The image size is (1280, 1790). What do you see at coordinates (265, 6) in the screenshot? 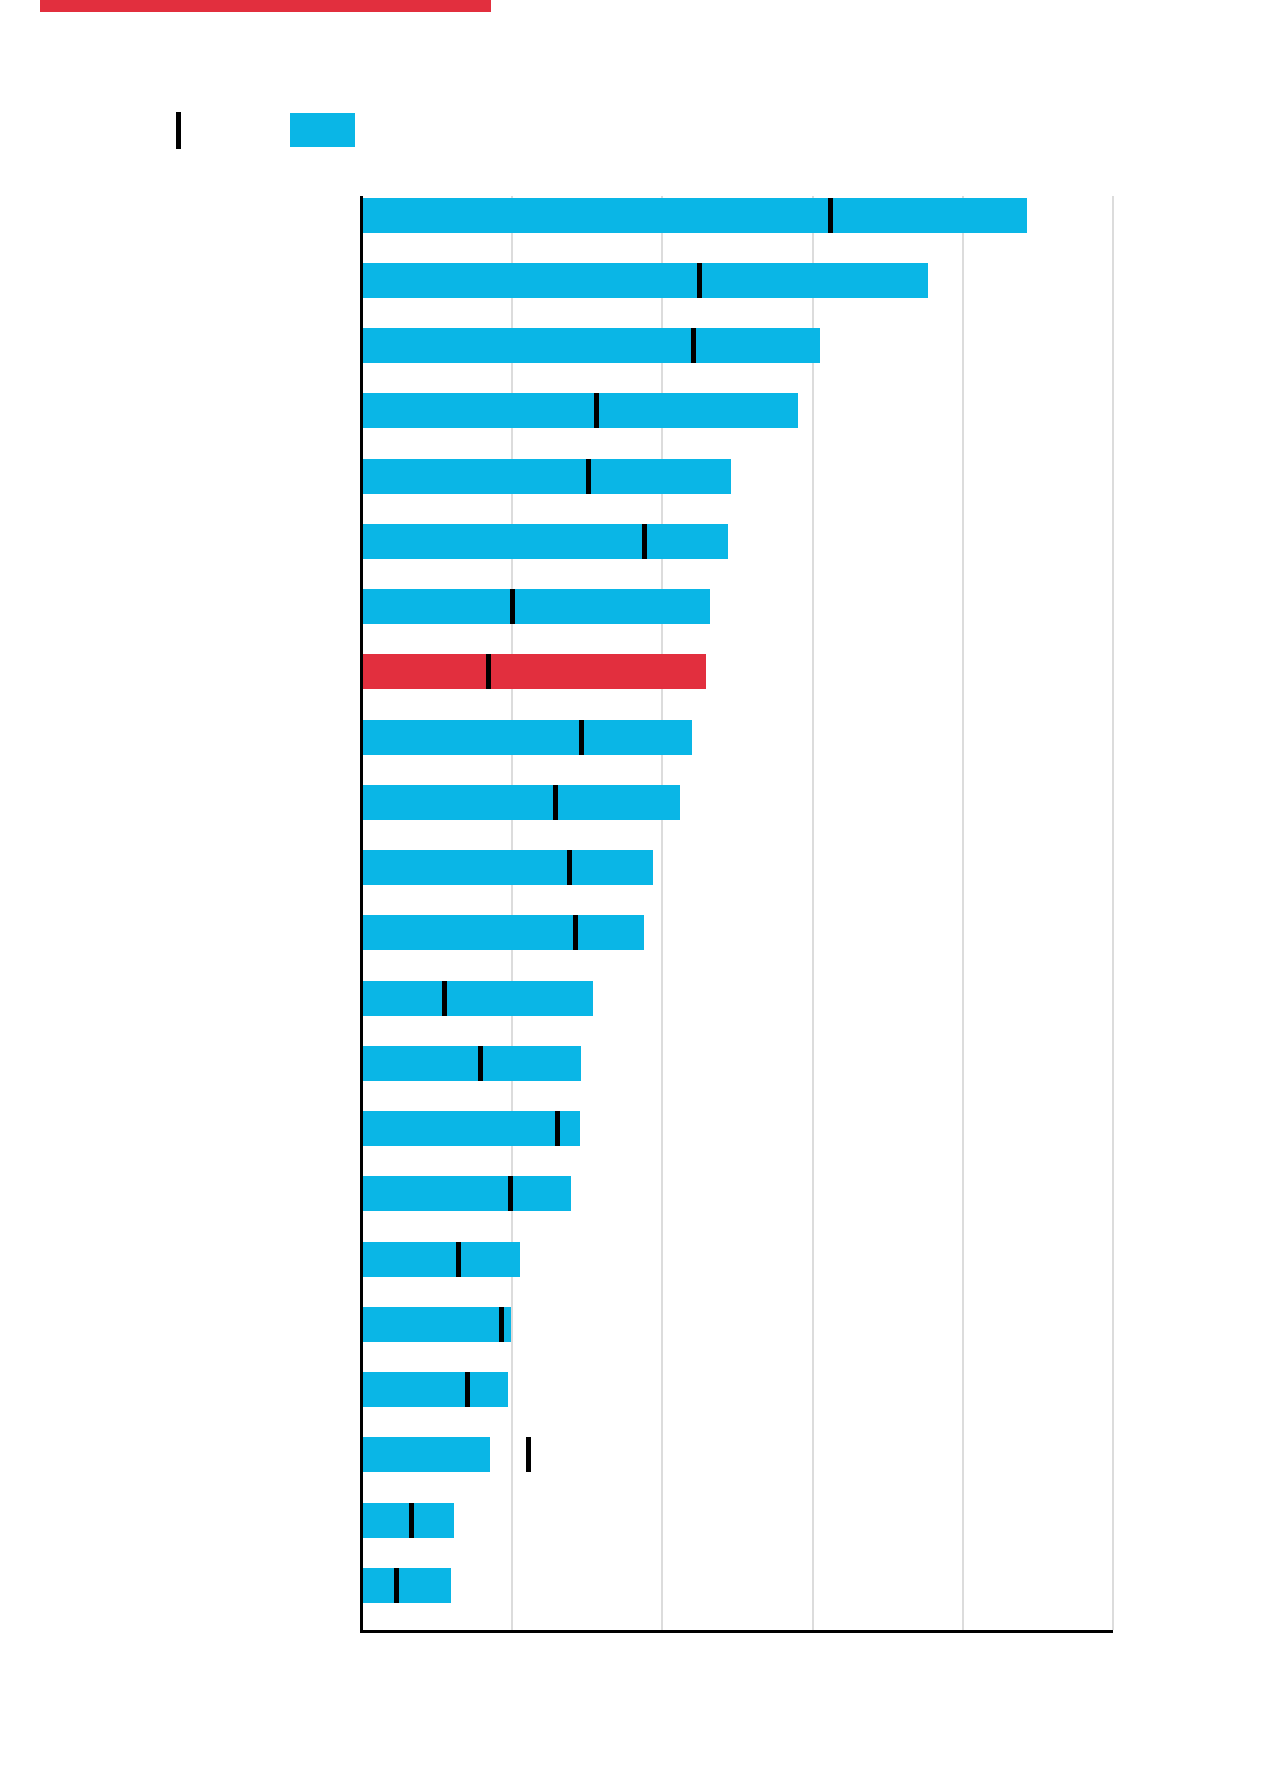
I see `top-red-tag` at bounding box center [265, 6].